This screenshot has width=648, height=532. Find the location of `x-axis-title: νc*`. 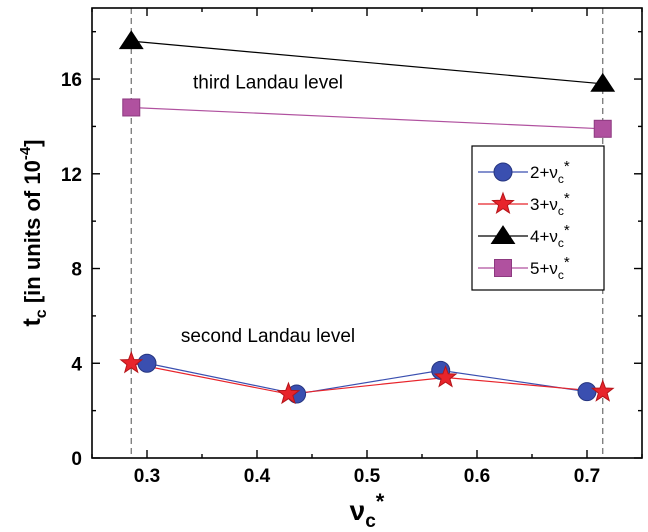

x-axis-title: νc* is located at coordinates (367, 510).